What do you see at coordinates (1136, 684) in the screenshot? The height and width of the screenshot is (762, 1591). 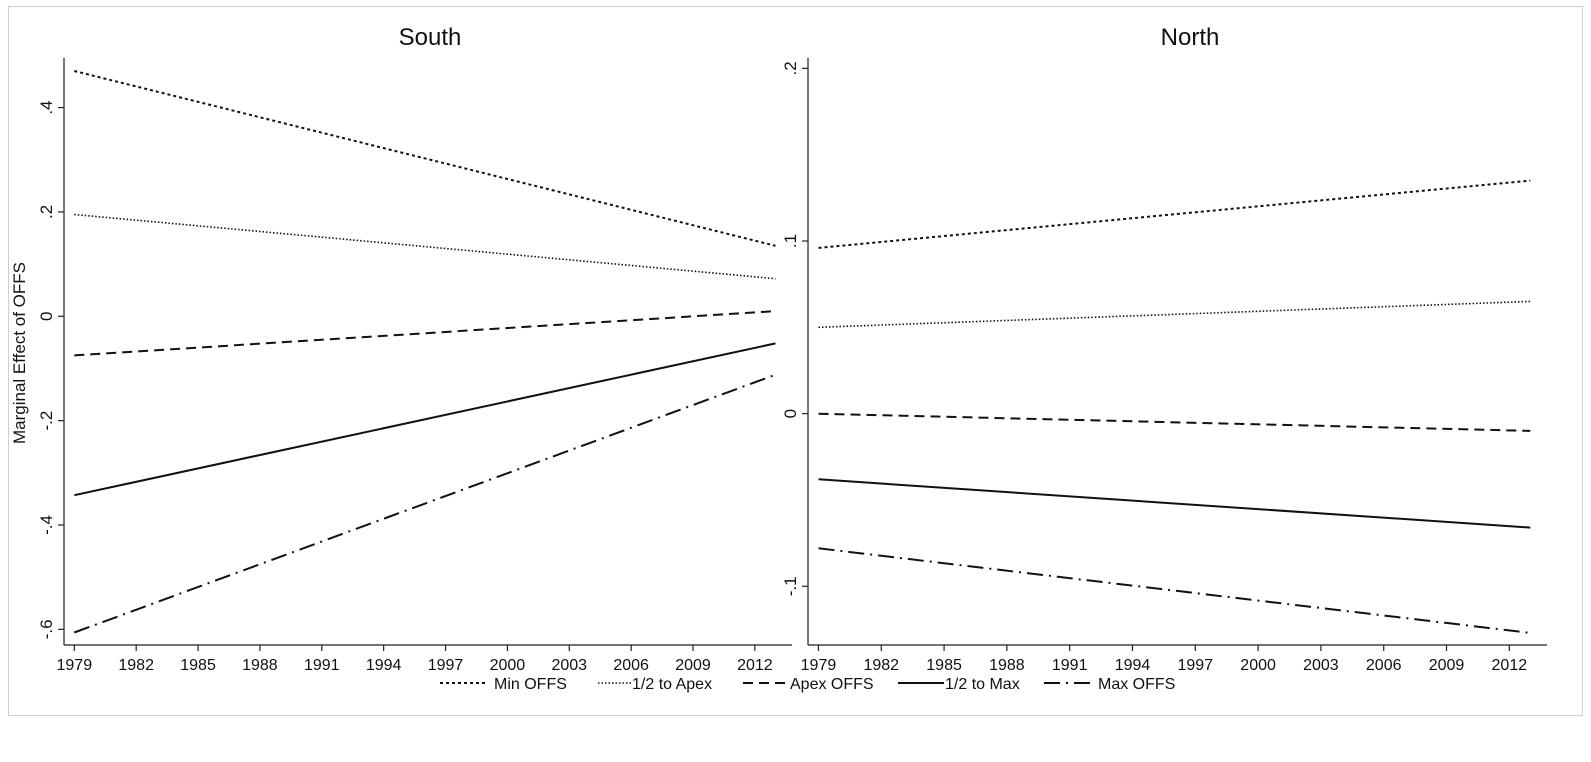 I see `legend-label: Max OFFS` at bounding box center [1136, 684].